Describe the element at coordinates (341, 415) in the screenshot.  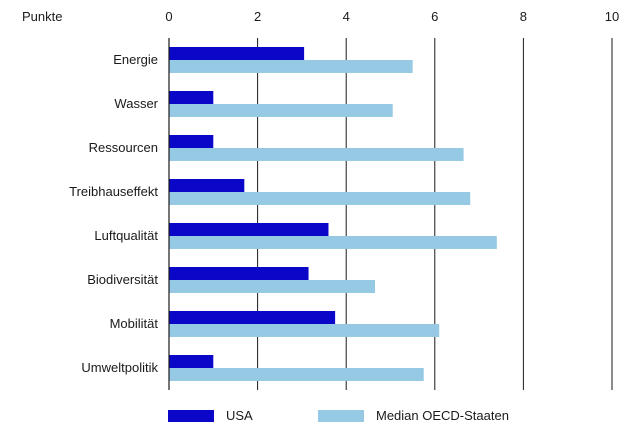
I see `legend-swatch-median-oecd` at that location.